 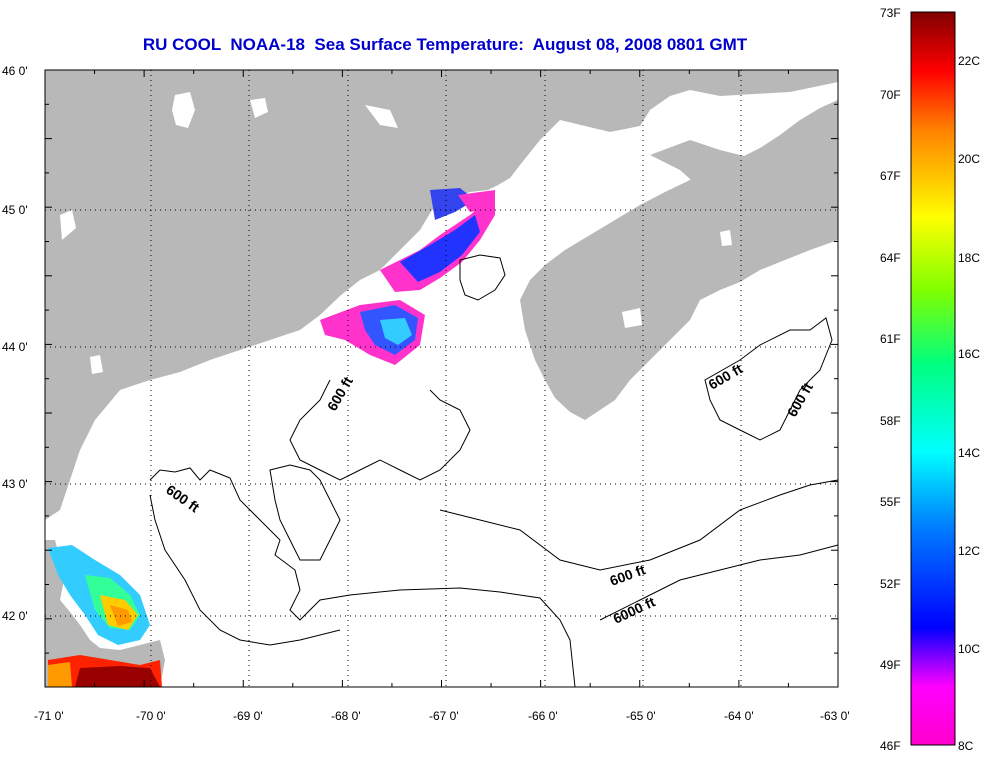 What do you see at coordinates (890, 665) in the screenshot?
I see `f-label-49: 49F` at bounding box center [890, 665].